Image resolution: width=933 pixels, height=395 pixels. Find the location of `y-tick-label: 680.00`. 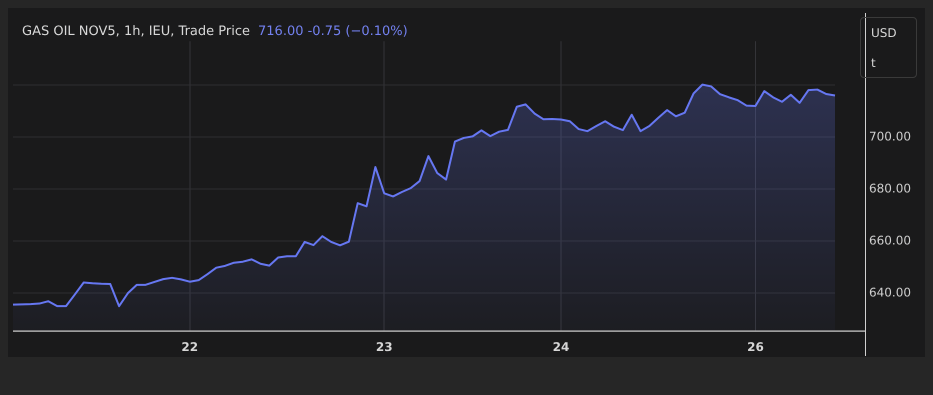

y-tick-label: 680.00 is located at coordinates (890, 188).